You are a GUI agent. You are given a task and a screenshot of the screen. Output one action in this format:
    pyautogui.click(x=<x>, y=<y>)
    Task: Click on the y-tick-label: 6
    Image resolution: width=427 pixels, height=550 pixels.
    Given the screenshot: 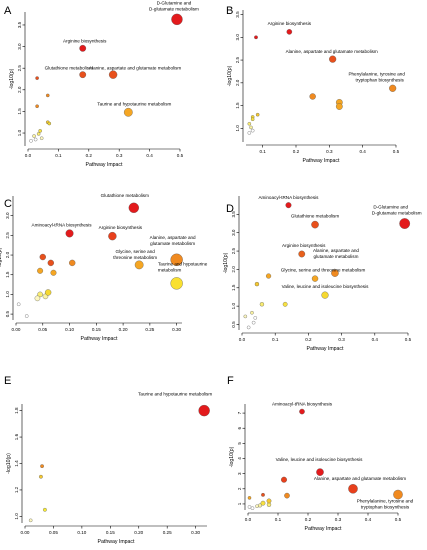 What is the action you would take?
    pyautogui.click(x=239, y=428)
    